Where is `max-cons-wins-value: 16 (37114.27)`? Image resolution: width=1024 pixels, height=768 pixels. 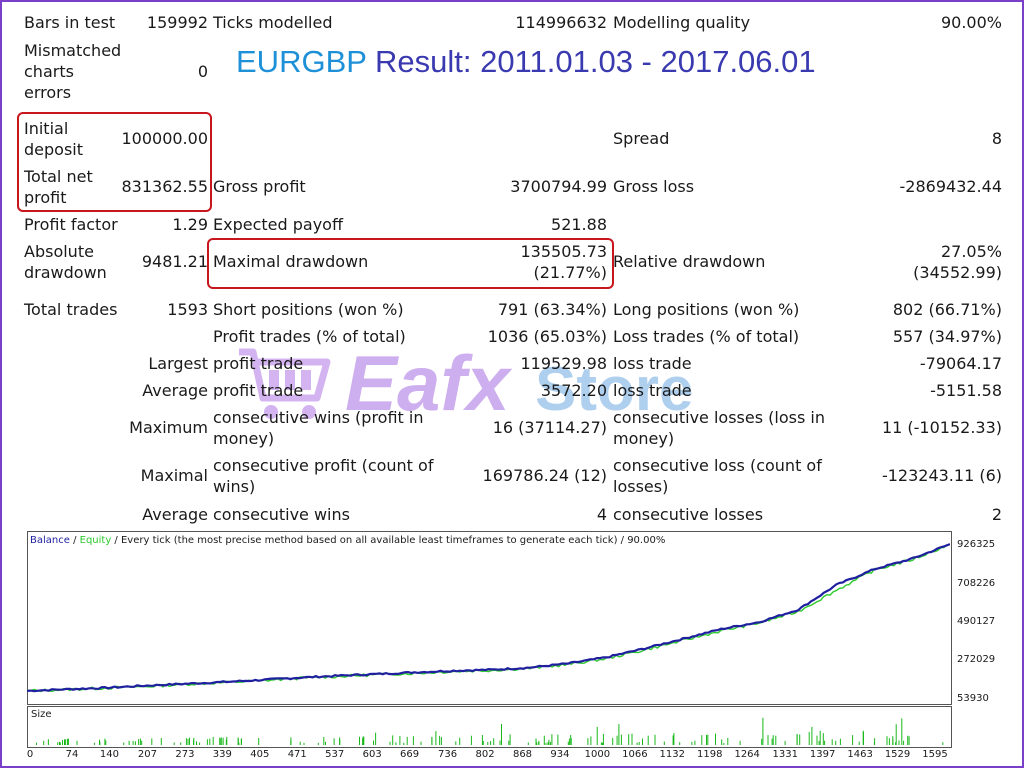 max-cons-wins-value: 16 (37114.27) is located at coordinates (549, 427).